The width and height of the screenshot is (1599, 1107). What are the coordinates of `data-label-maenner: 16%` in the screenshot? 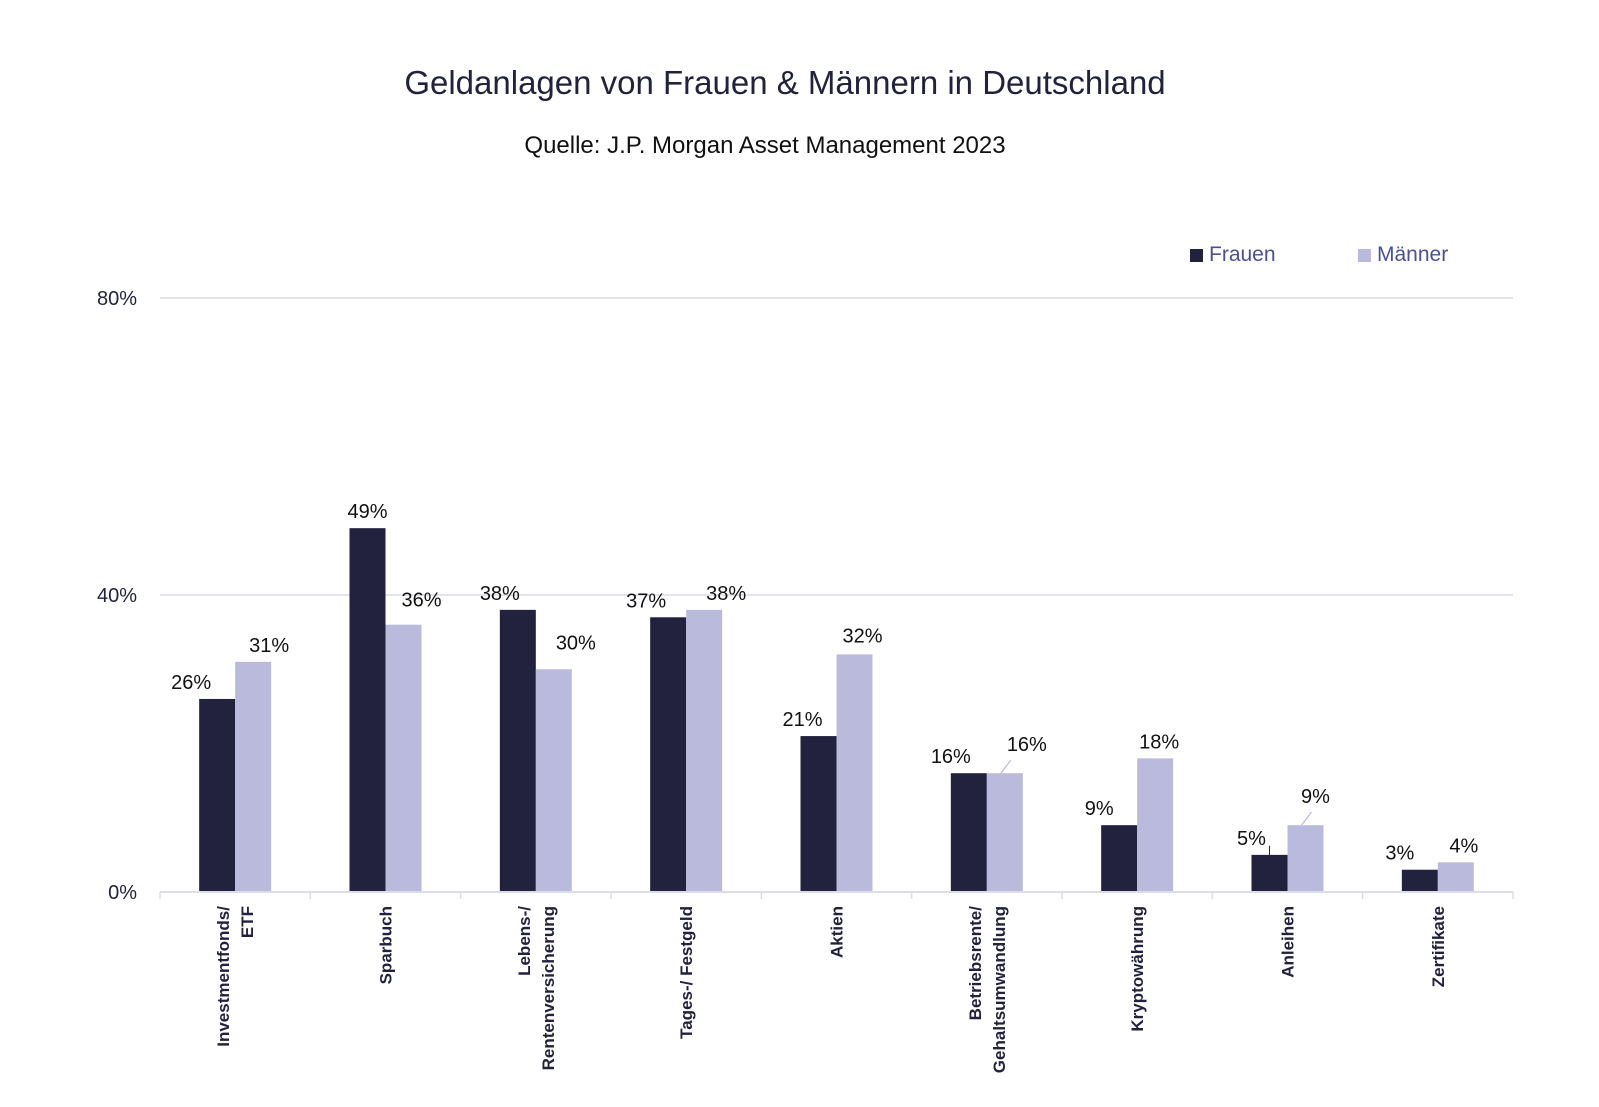 It's located at (1027, 745).